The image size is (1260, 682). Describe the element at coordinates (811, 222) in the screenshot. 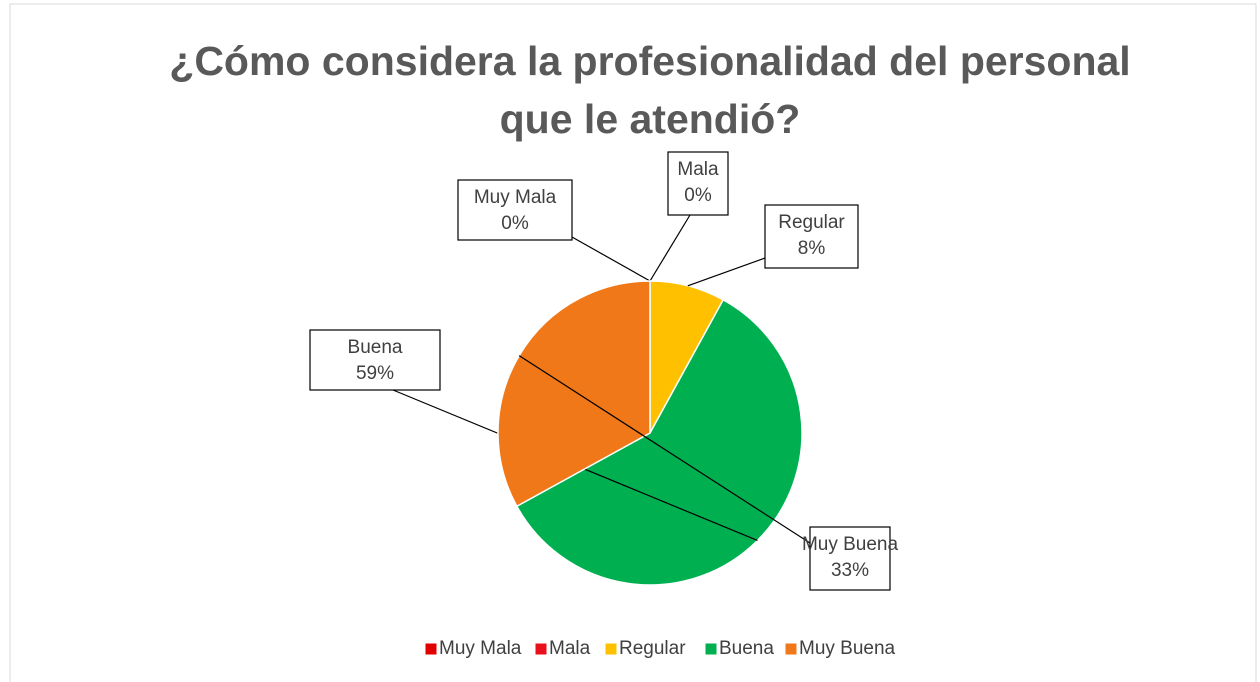

I see `data-label-name: Regular` at that location.